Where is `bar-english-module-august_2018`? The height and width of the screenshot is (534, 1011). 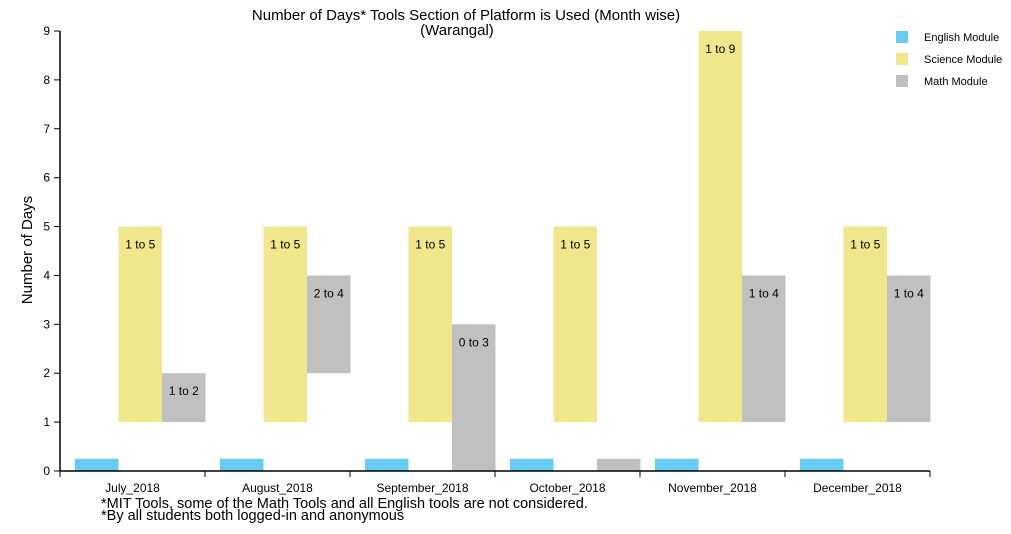
bar-english-module-august_2018 is located at coordinates (242, 464).